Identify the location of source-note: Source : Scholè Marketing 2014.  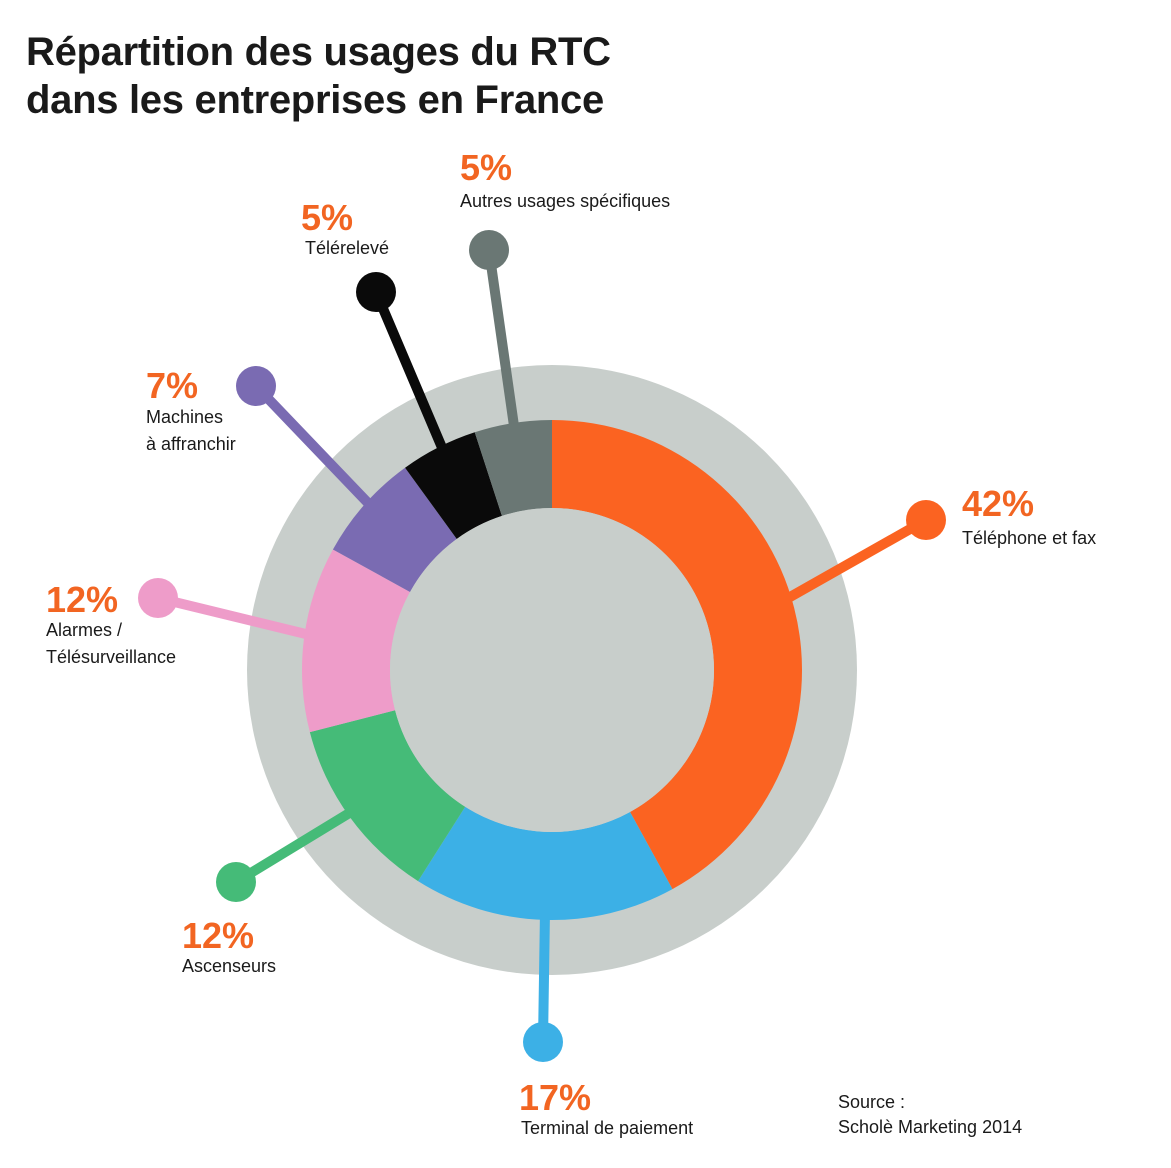
(930, 1115).